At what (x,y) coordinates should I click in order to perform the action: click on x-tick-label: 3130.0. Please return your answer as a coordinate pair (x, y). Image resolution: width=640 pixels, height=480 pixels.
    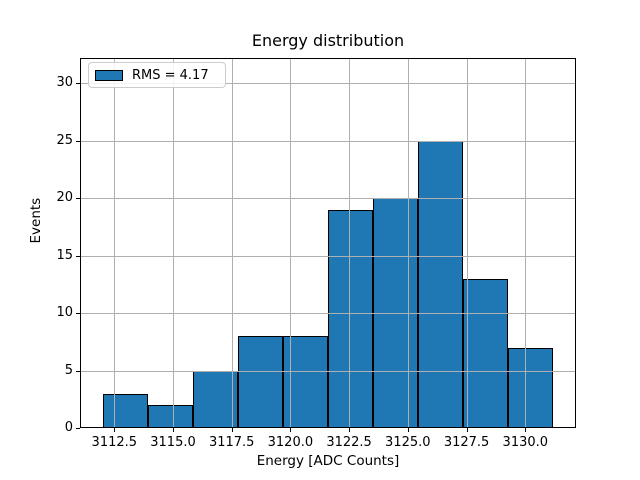
    Looking at the image, I should click on (525, 442).